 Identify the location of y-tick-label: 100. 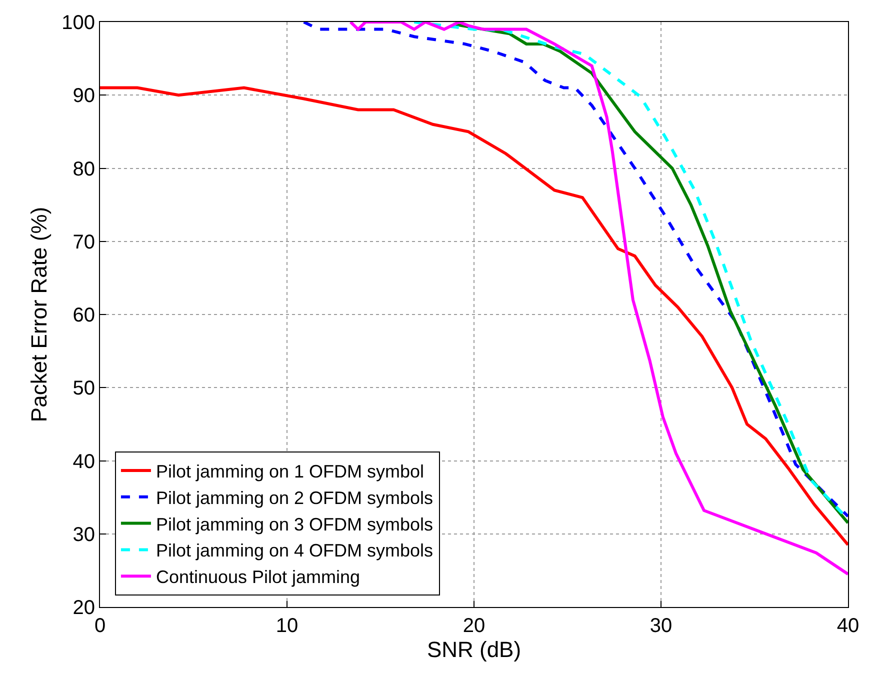
(78, 23).